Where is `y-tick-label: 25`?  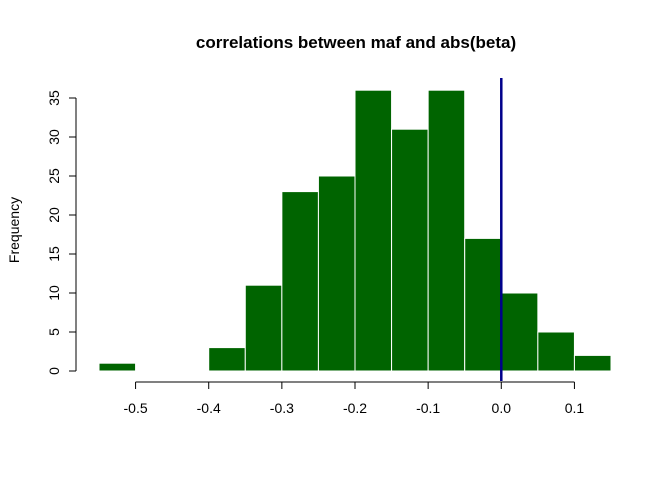 y-tick-label: 25 is located at coordinates (54, 176).